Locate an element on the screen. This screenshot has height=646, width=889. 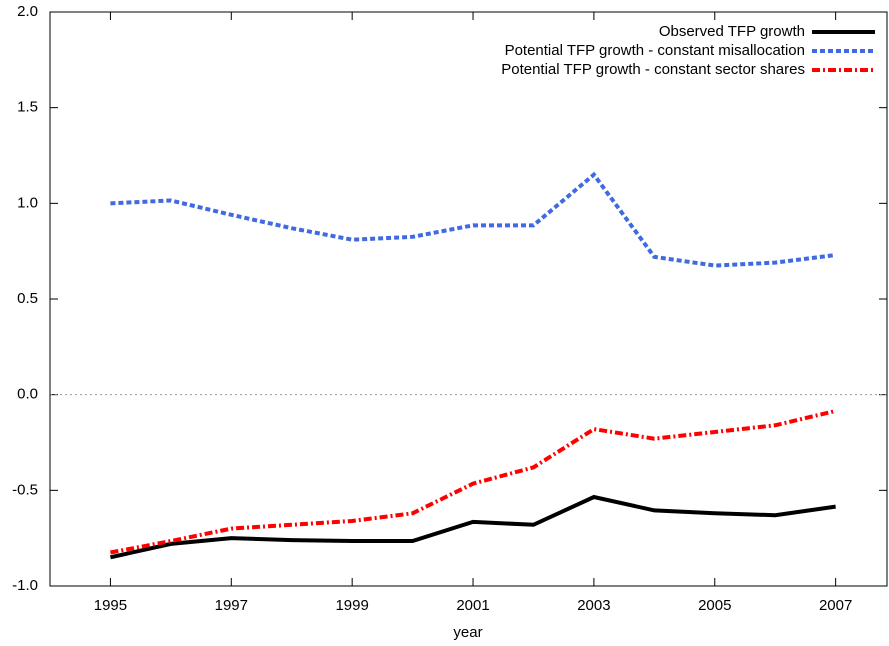
y-tick-label: -1.0 is located at coordinates (25, 585).